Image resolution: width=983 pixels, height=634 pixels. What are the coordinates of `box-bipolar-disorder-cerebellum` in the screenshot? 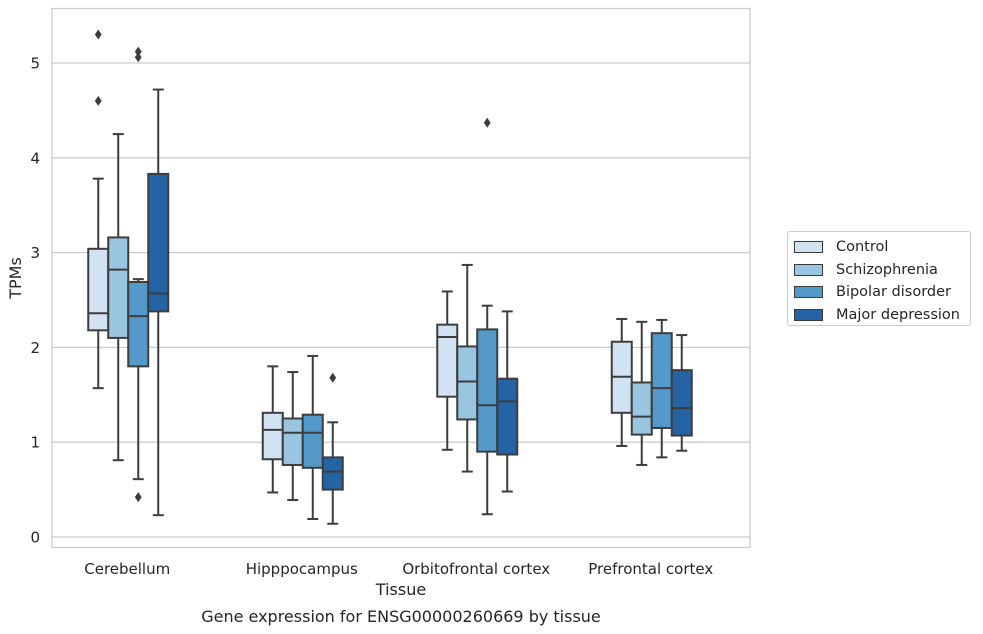 It's located at (138, 324).